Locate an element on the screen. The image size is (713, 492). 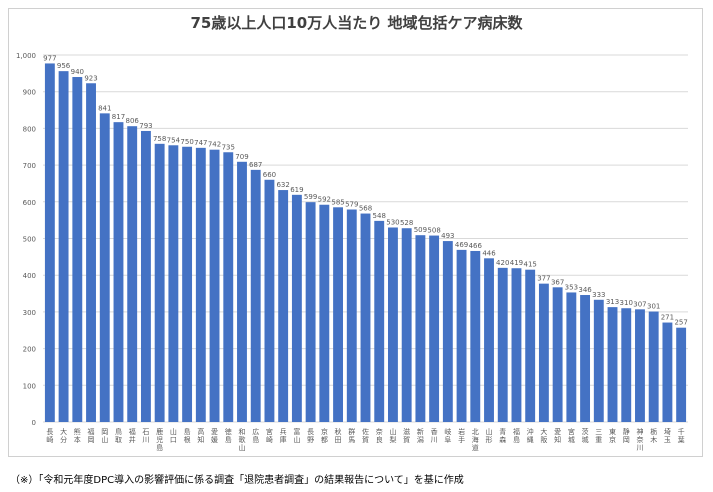
data-label: 742 is located at coordinates (214, 145).